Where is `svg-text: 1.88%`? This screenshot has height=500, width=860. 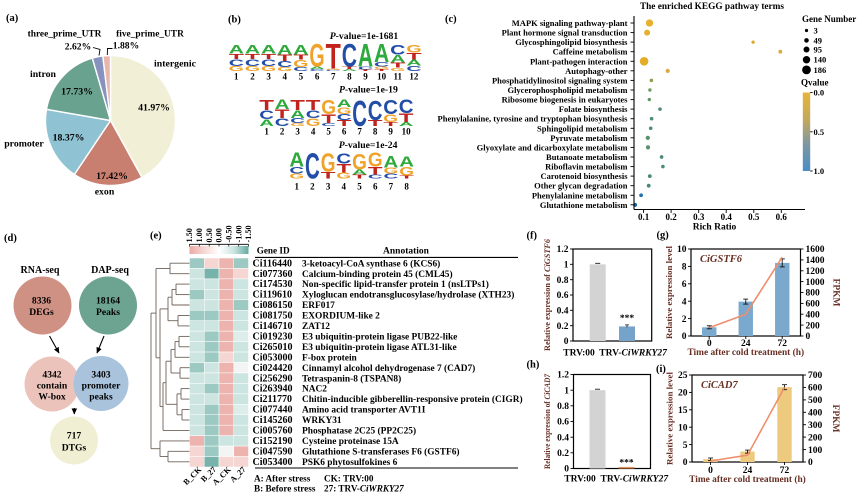 svg-text: 1.88% is located at coordinates (126, 46).